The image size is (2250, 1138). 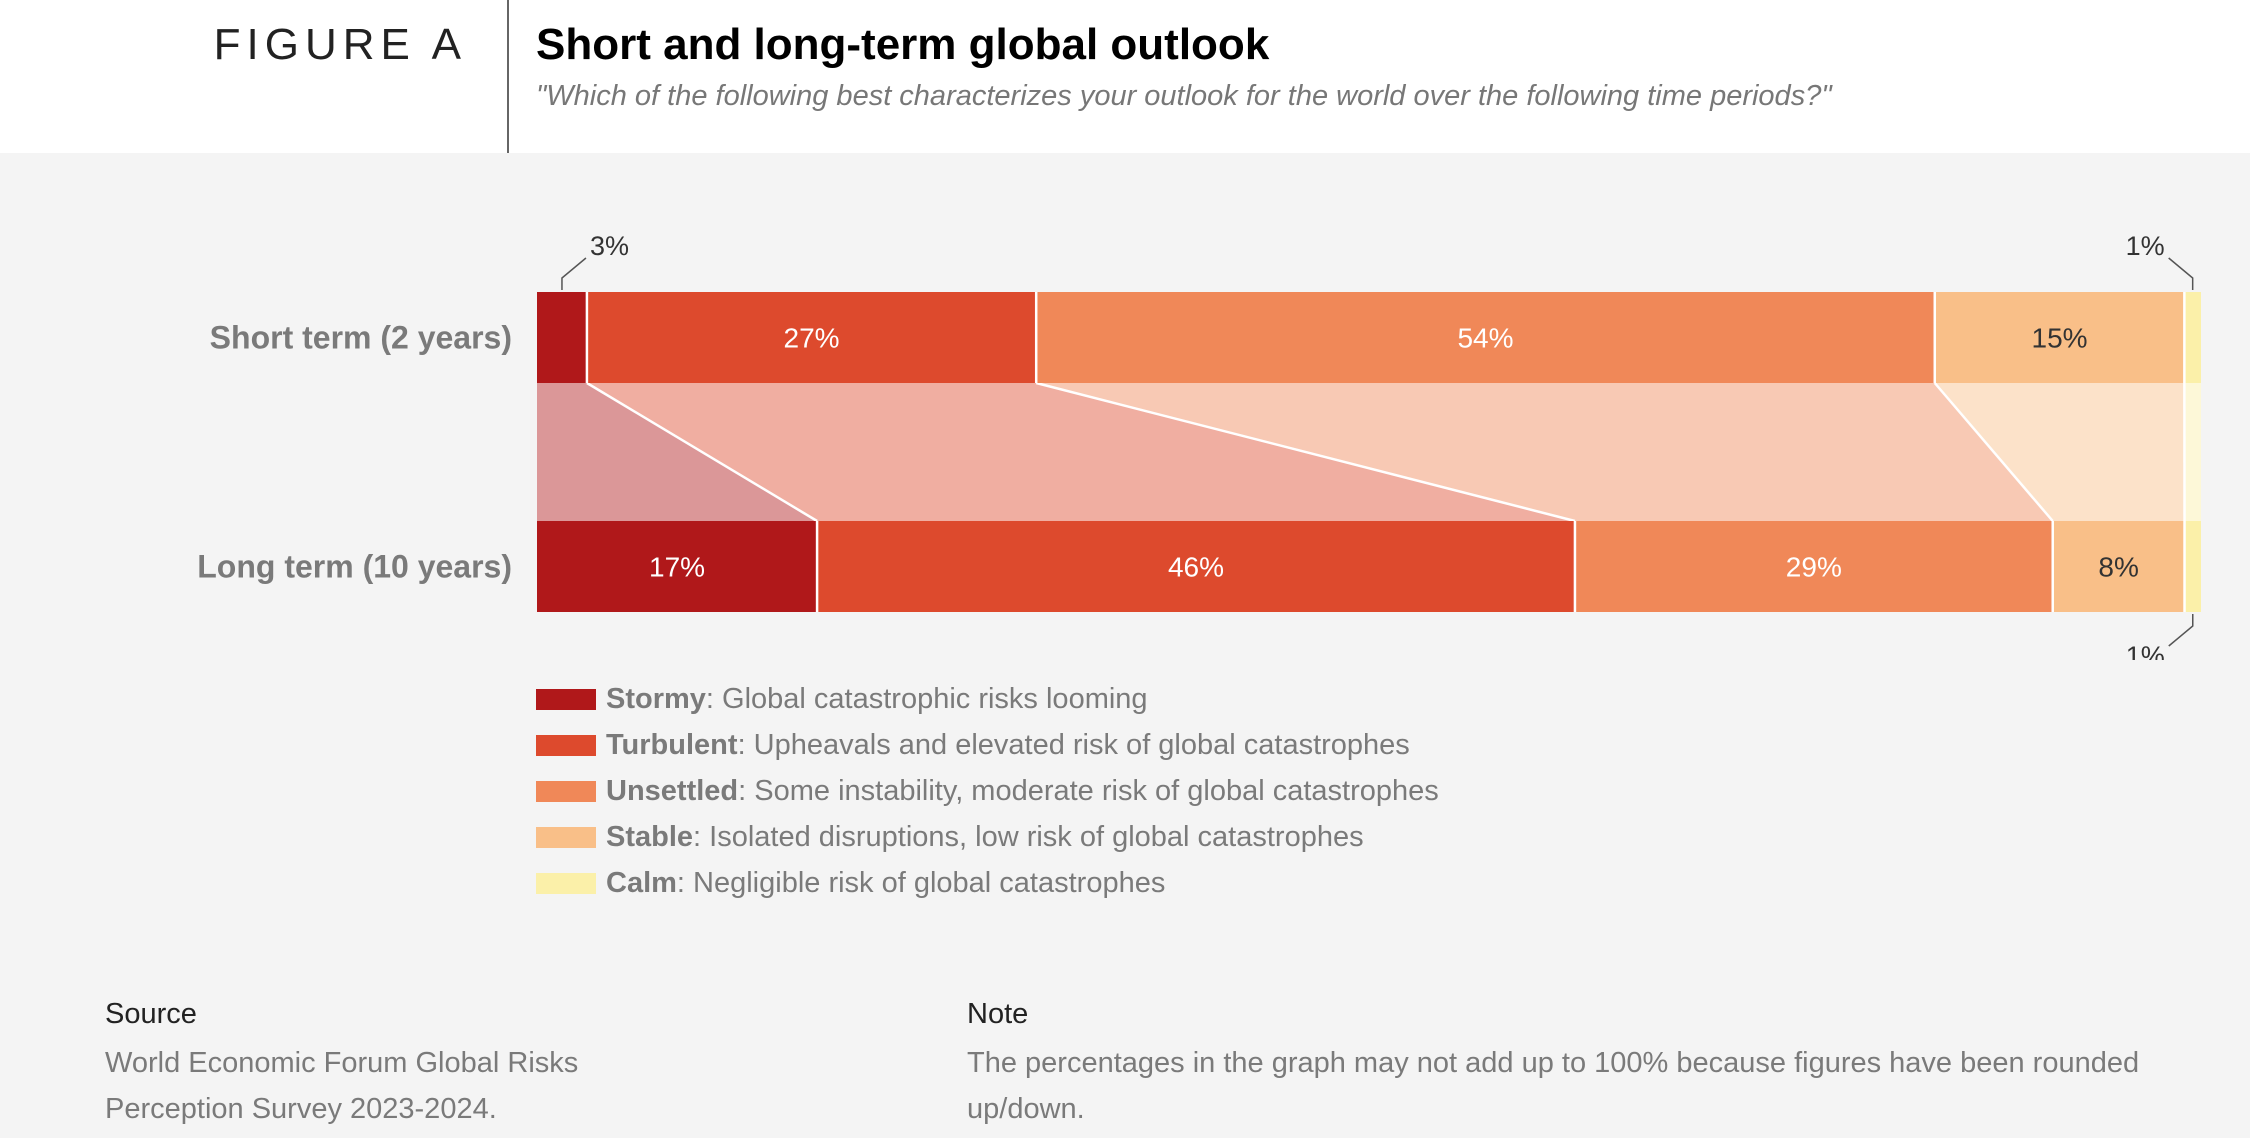 I want to click on data-label: 15%, so click(x=2060, y=338).